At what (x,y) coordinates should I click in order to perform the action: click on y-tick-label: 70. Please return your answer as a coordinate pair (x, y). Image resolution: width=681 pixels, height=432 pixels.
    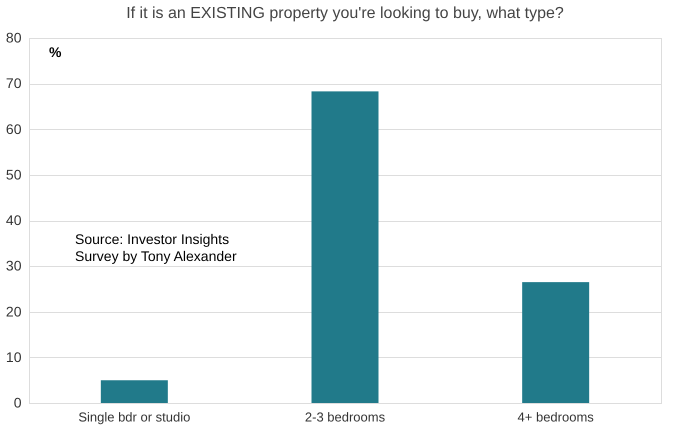
    Looking at the image, I should click on (14, 83).